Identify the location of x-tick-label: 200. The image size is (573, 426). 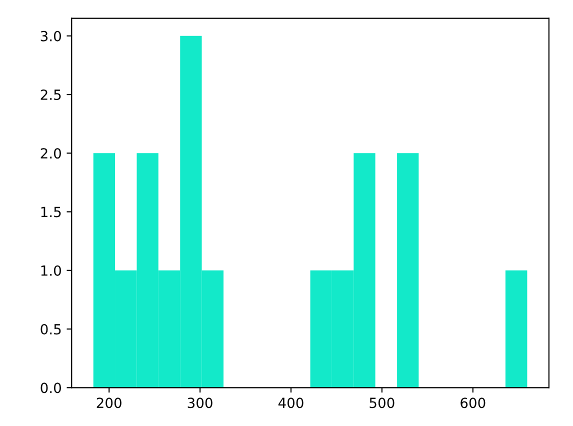
(109, 403).